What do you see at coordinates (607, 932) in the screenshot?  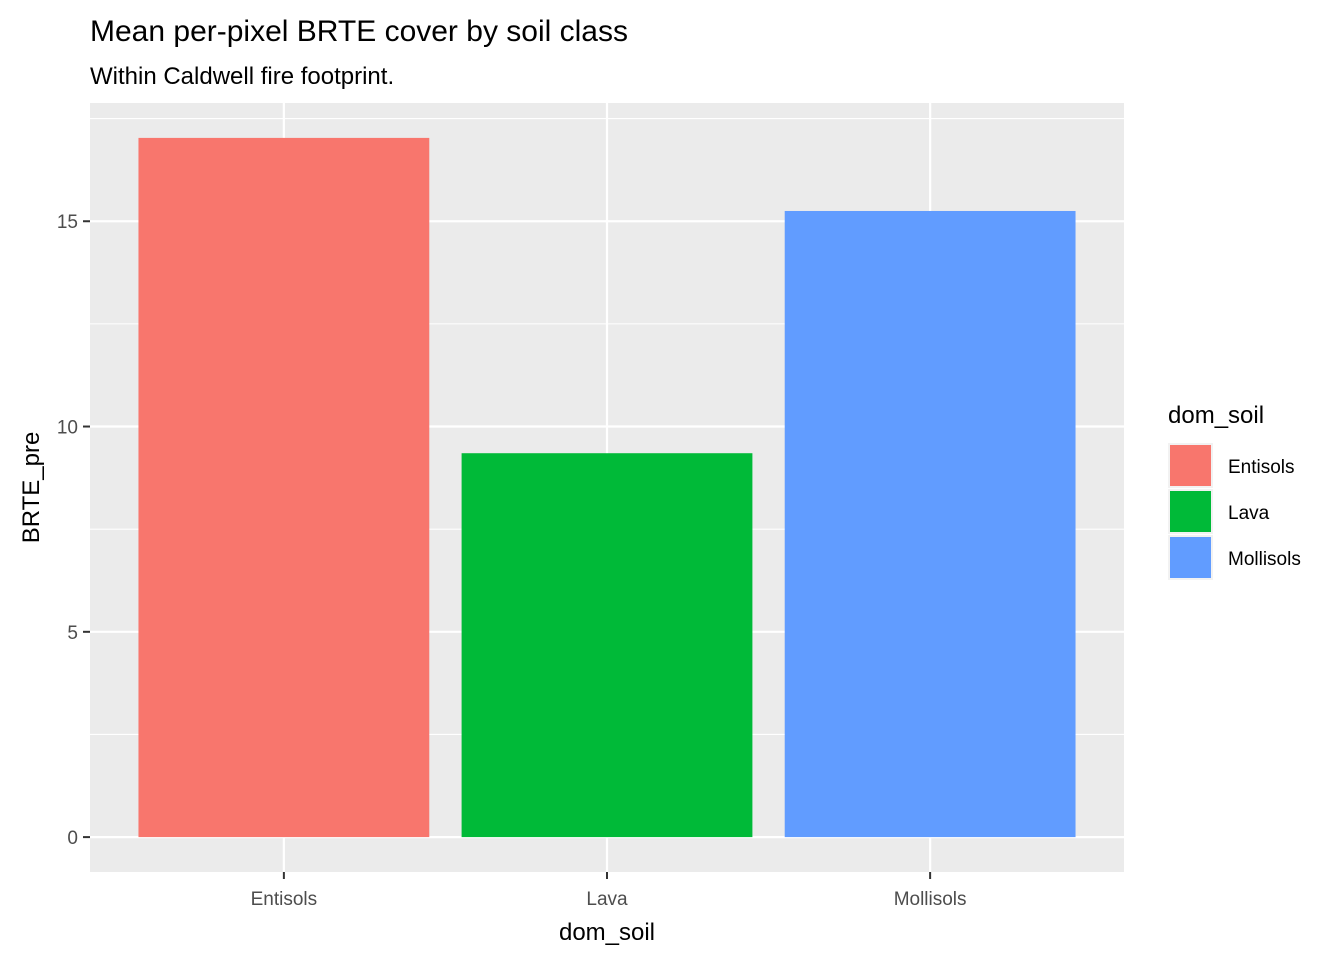 I see `x-axis-title: dom_soil` at bounding box center [607, 932].